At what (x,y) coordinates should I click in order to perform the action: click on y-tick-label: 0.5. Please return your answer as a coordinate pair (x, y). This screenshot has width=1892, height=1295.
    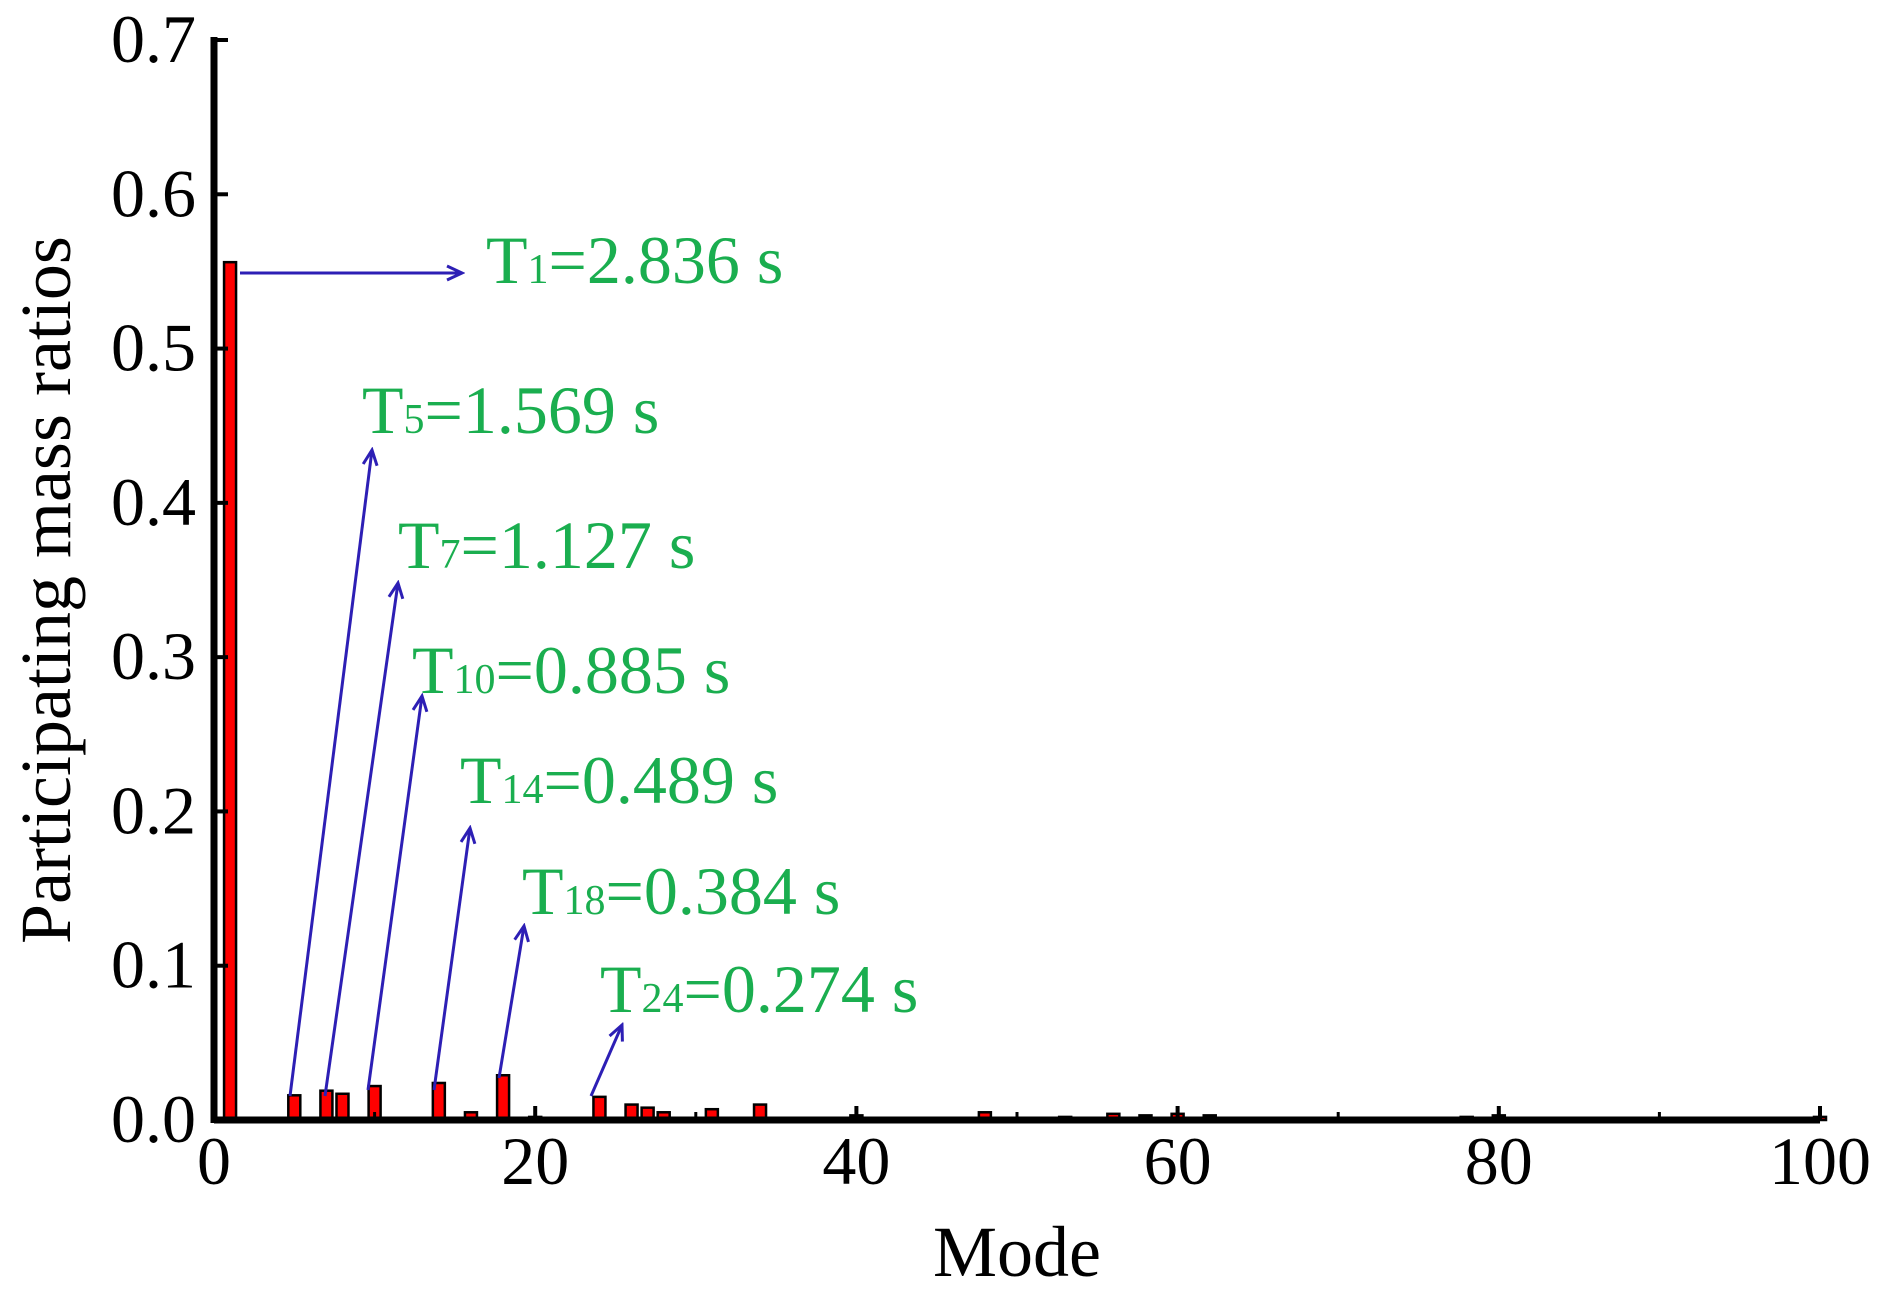
    Looking at the image, I should click on (153, 348).